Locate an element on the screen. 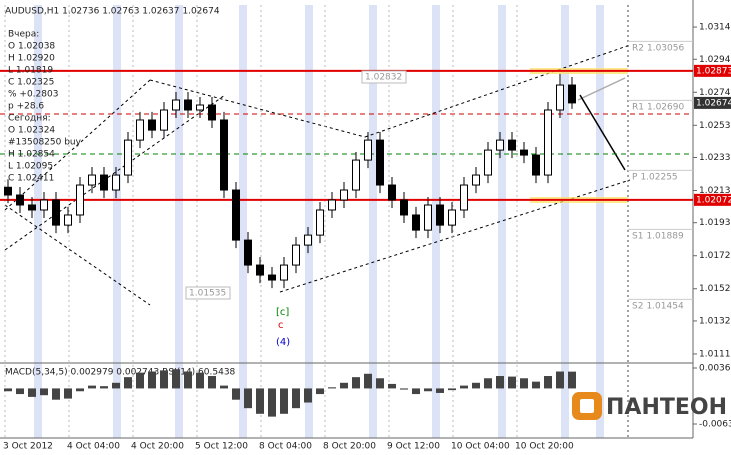 The image size is (731, 455). price-box is located at coordinates (384, 77).